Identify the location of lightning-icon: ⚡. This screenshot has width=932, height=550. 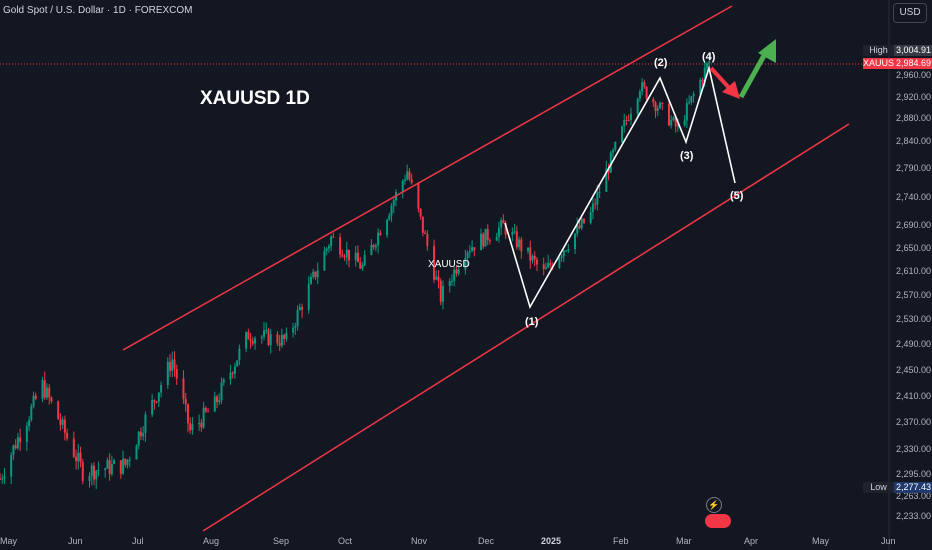
(714, 505).